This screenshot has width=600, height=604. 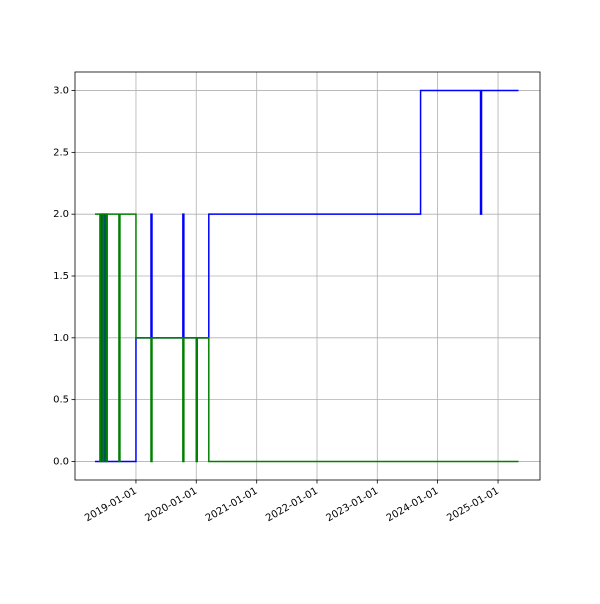 I want to click on y-tick-label: 0.0, so click(x=61, y=461).